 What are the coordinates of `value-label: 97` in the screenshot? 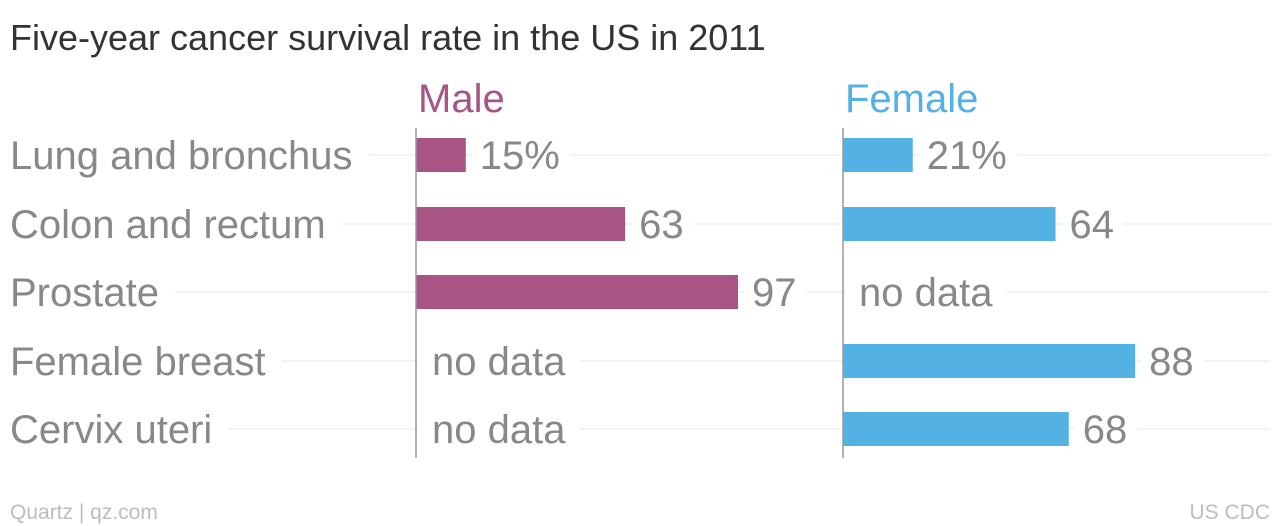 It's located at (774, 293).